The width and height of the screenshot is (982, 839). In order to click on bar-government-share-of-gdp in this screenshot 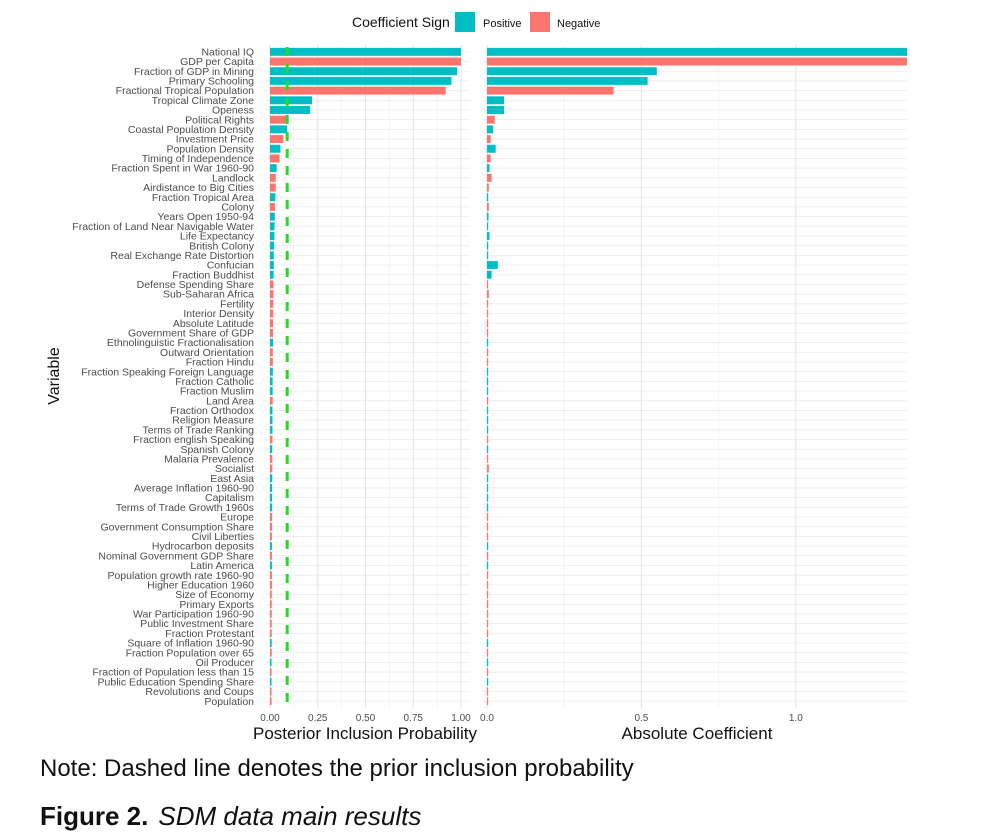, I will do `click(272, 332)`.